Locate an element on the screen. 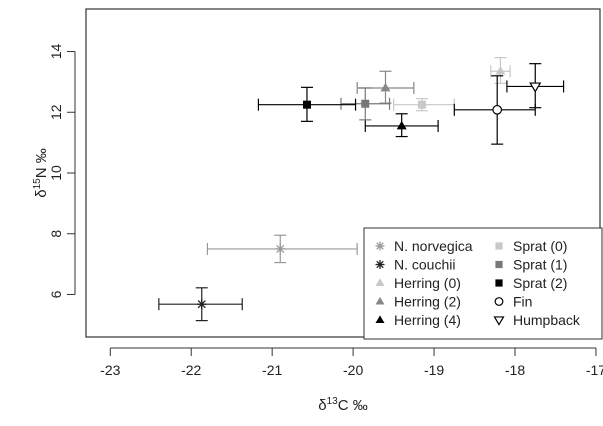  legend-item-herring-0: Herring (0) is located at coordinates (418, 283).